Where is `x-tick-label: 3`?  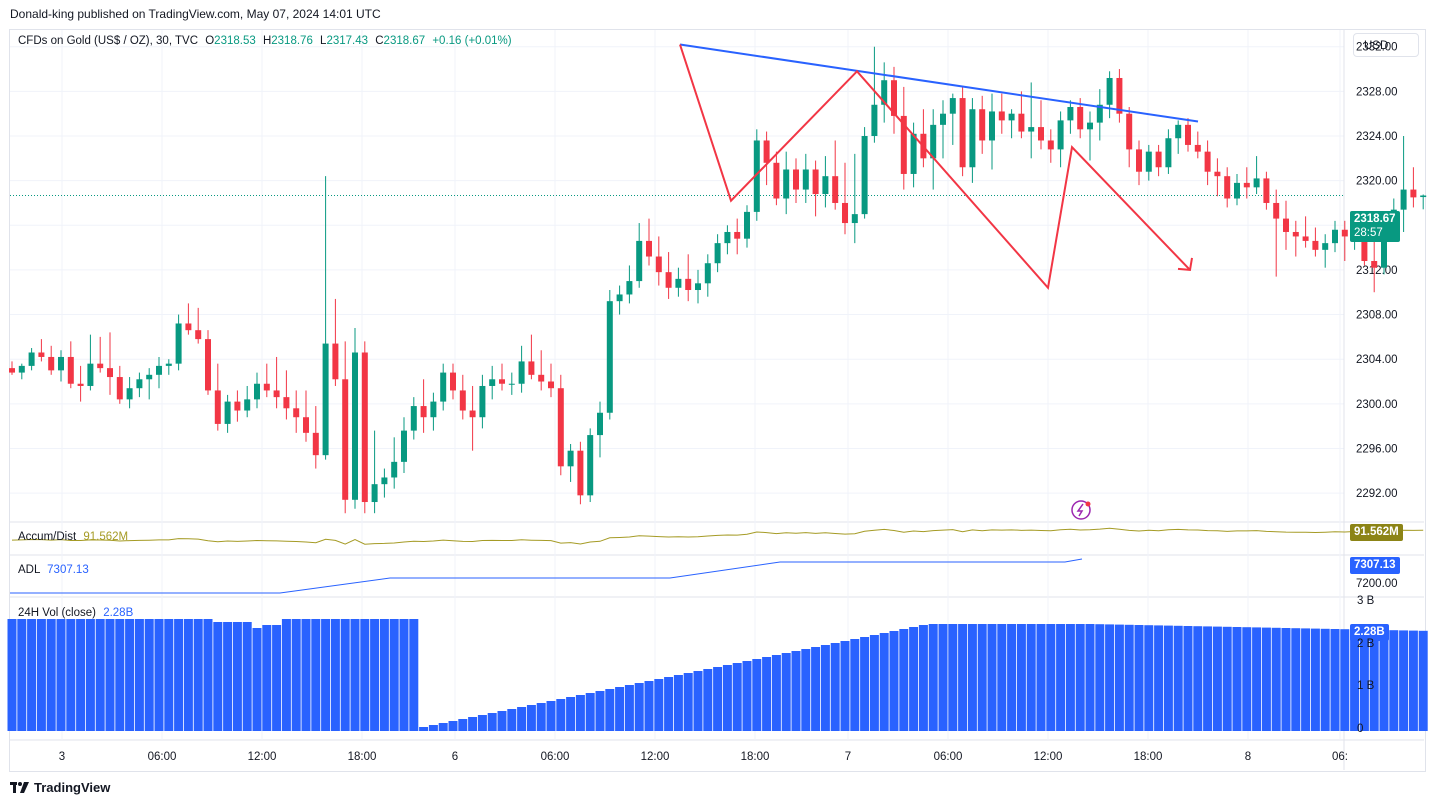 x-tick-label: 3 is located at coordinates (62, 757).